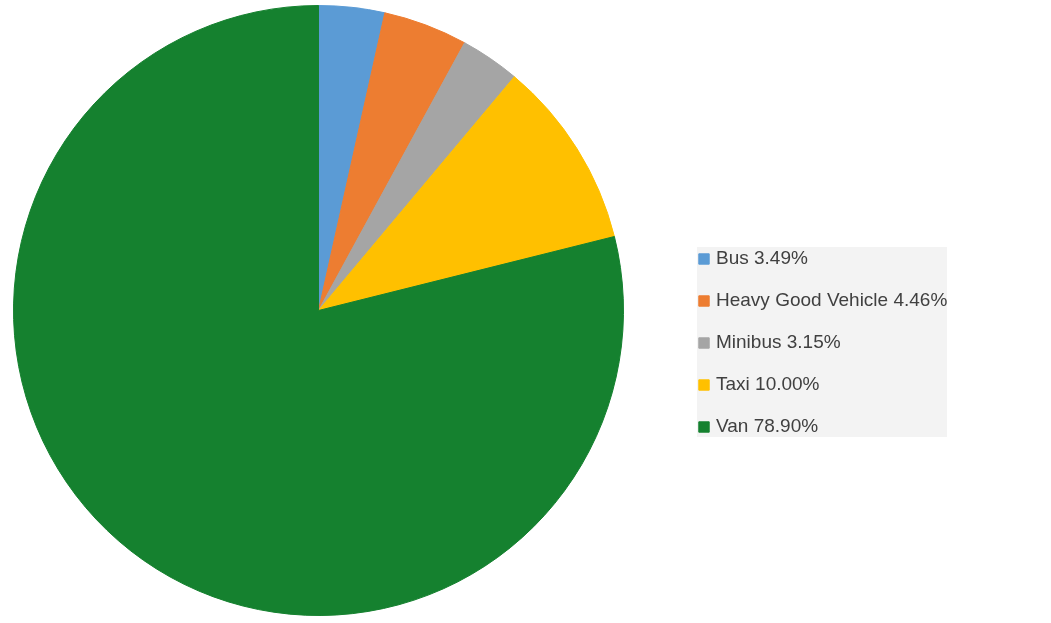 This screenshot has height=623, width=1051. What do you see at coordinates (778, 342) in the screenshot?
I see `legend-label: Minibus 3.15%` at bounding box center [778, 342].